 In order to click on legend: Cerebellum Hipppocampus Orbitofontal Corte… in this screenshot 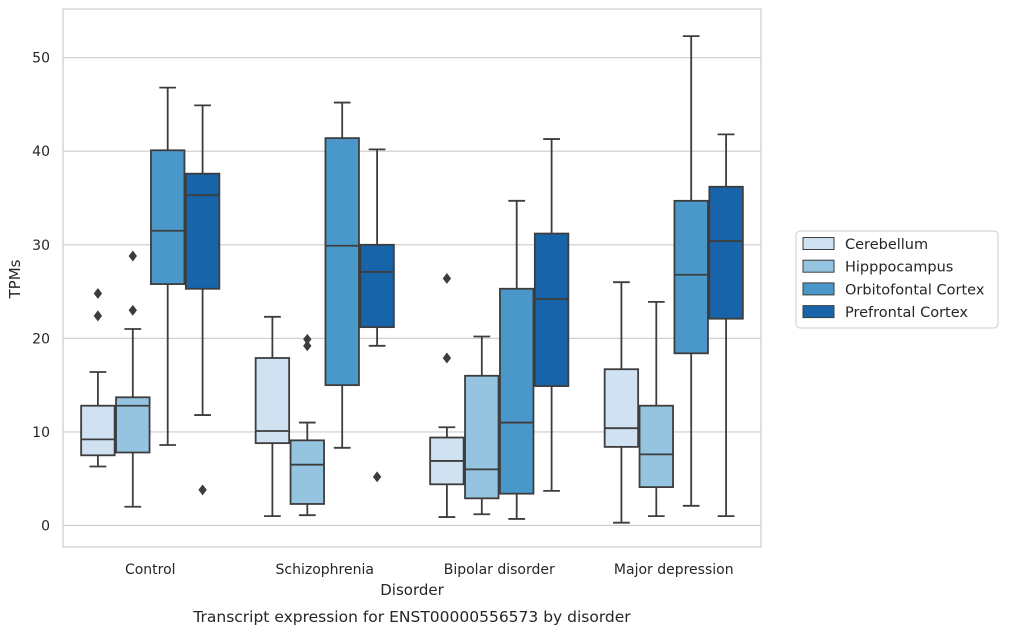, I will do `click(897, 279)`.